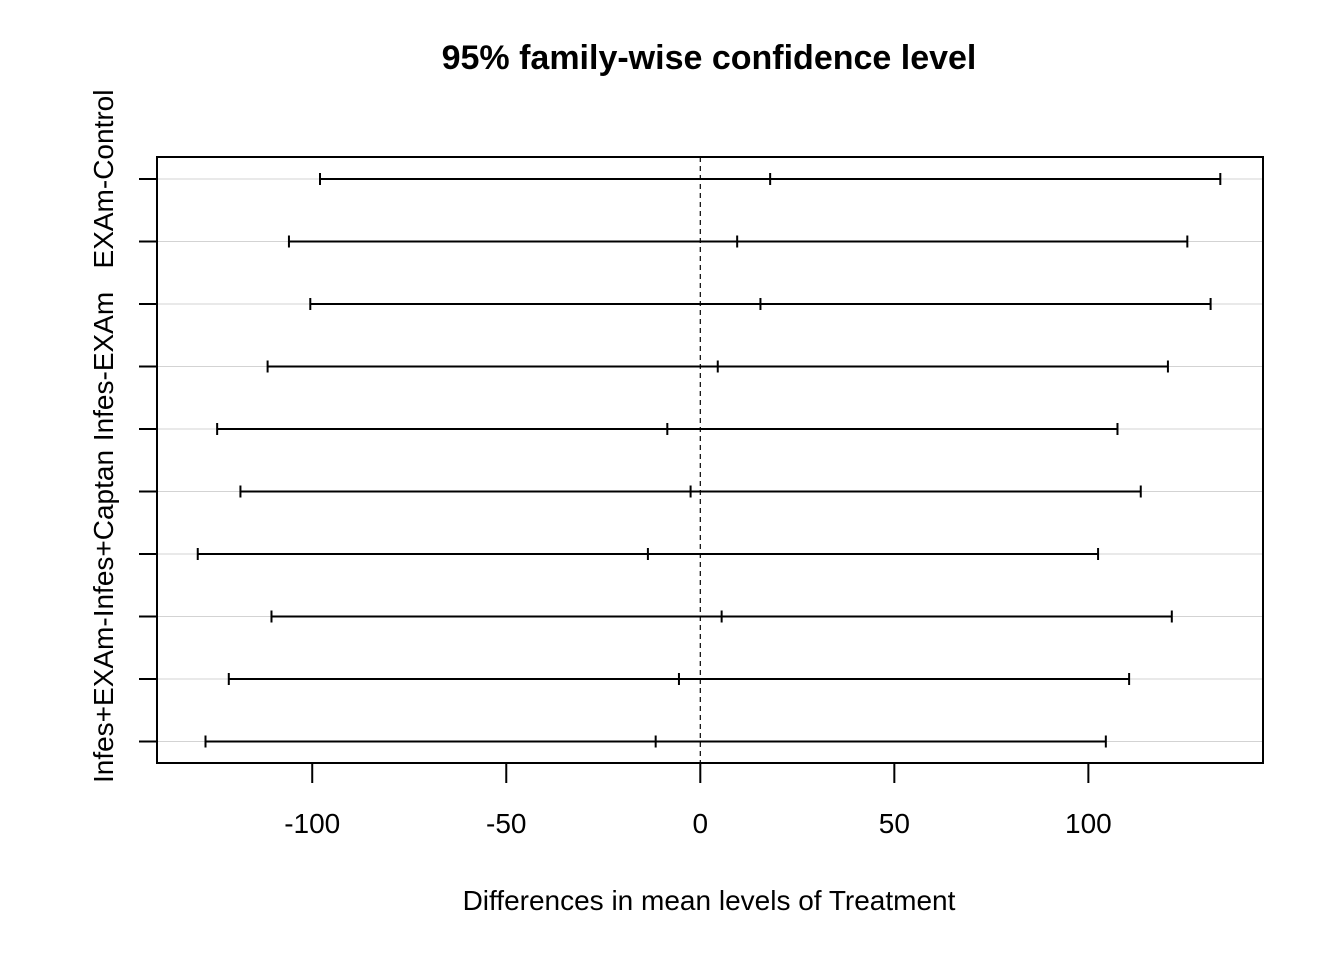 The image size is (1344, 960). I want to click on x-tick-label: -100, so click(312, 823).